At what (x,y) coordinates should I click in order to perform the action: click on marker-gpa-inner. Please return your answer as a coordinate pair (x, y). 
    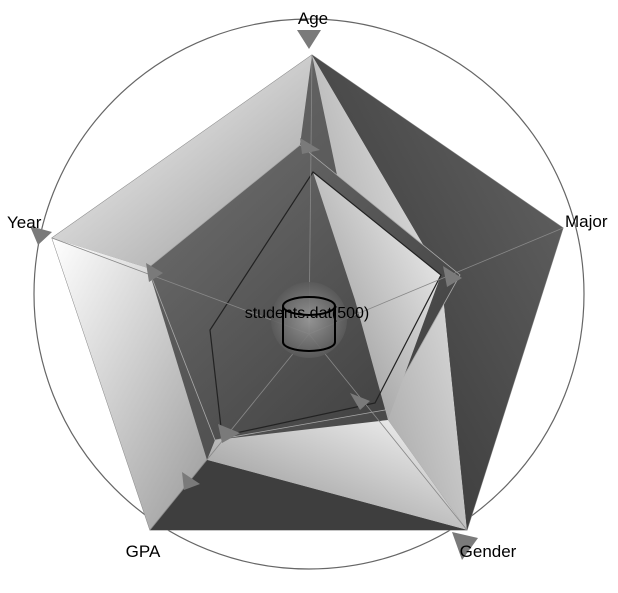
    Looking at the image, I should click on (229, 433).